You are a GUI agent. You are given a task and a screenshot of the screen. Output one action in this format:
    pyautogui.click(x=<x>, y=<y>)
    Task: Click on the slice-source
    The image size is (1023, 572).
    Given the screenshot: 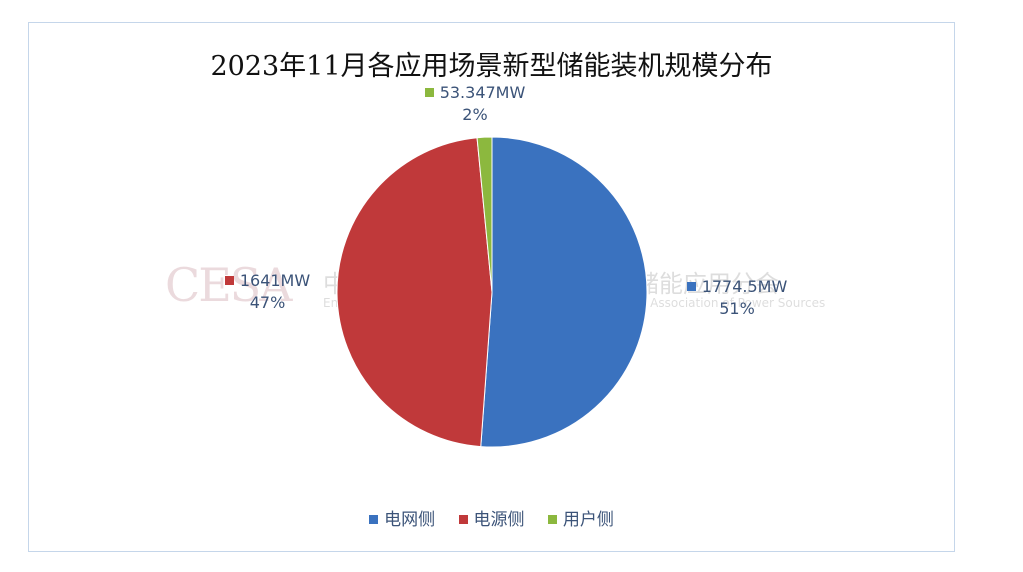 What is the action you would take?
    pyautogui.click(x=414, y=292)
    